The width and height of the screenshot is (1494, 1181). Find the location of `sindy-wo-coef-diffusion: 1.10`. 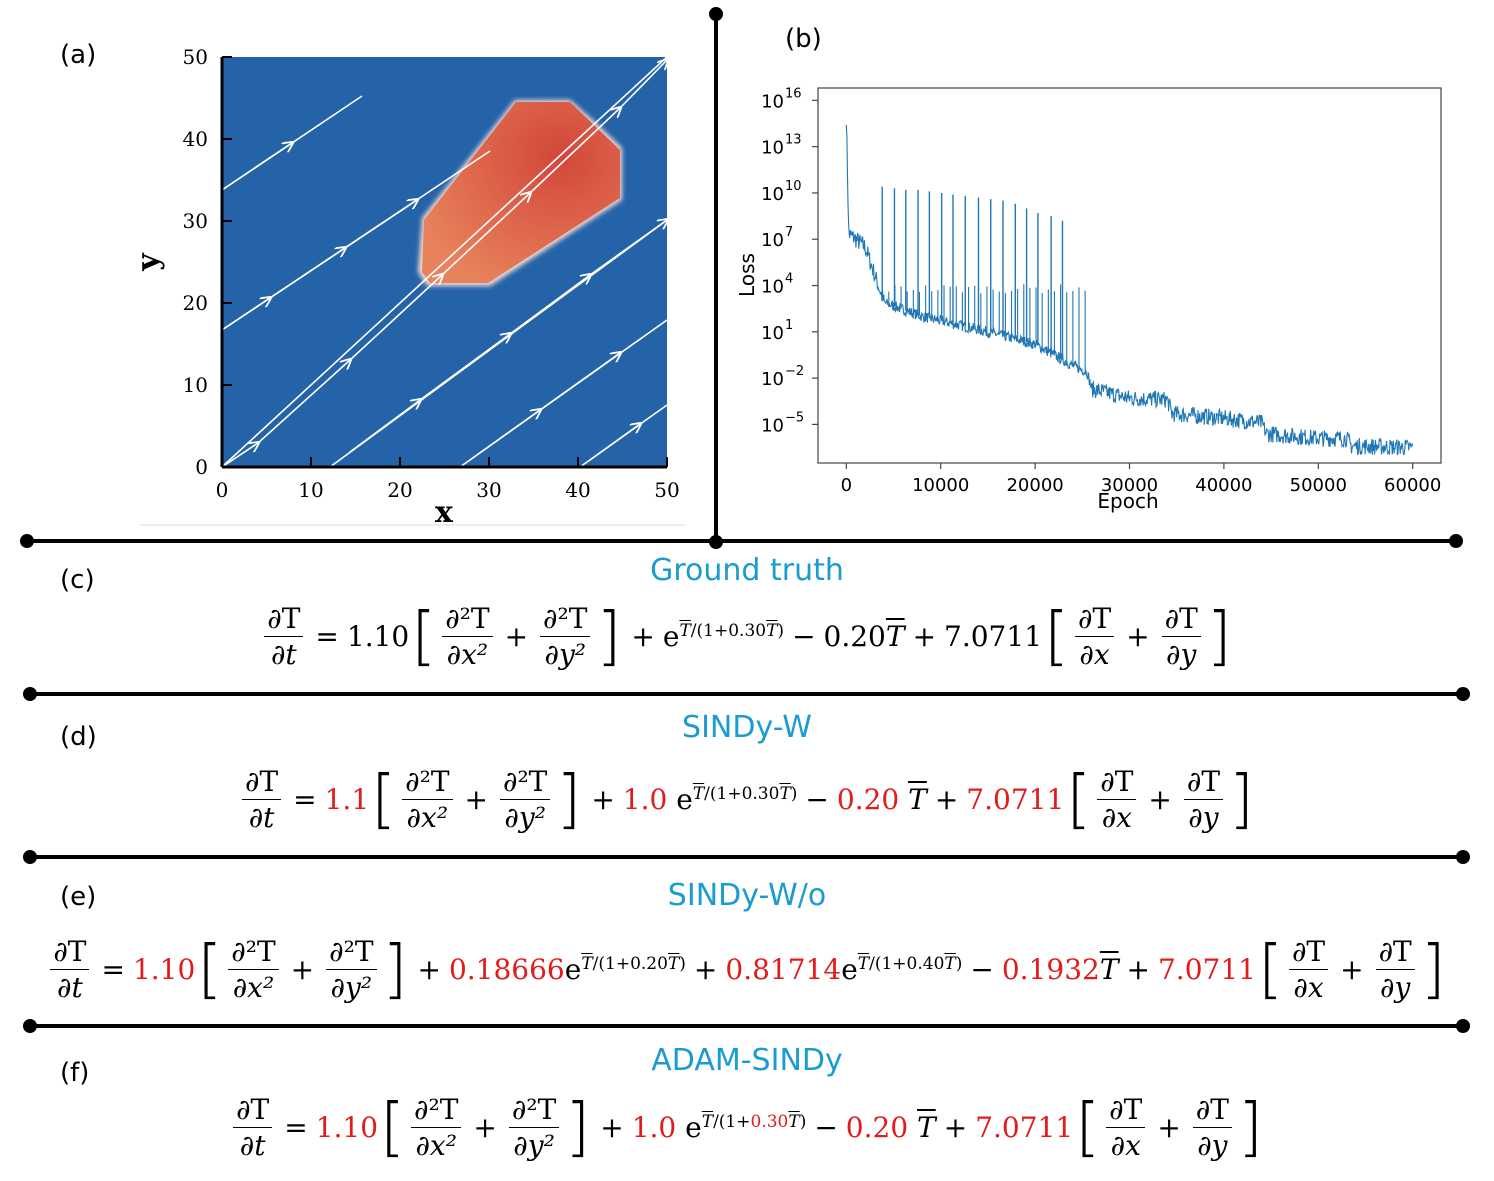

sindy-wo-coef-diffusion: 1.10 is located at coordinates (164, 969).